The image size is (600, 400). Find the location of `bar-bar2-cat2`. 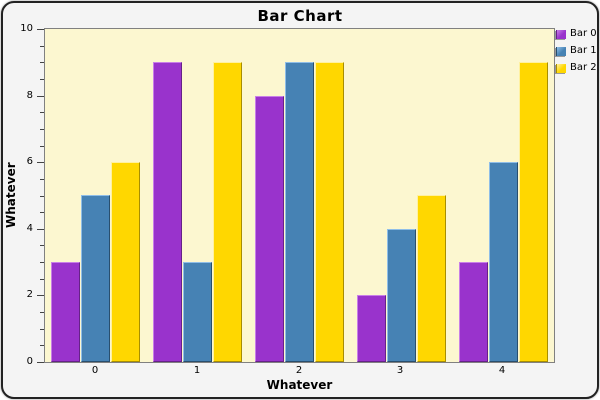

bar-bar2-cat2 is located at coordinates (329, 212).